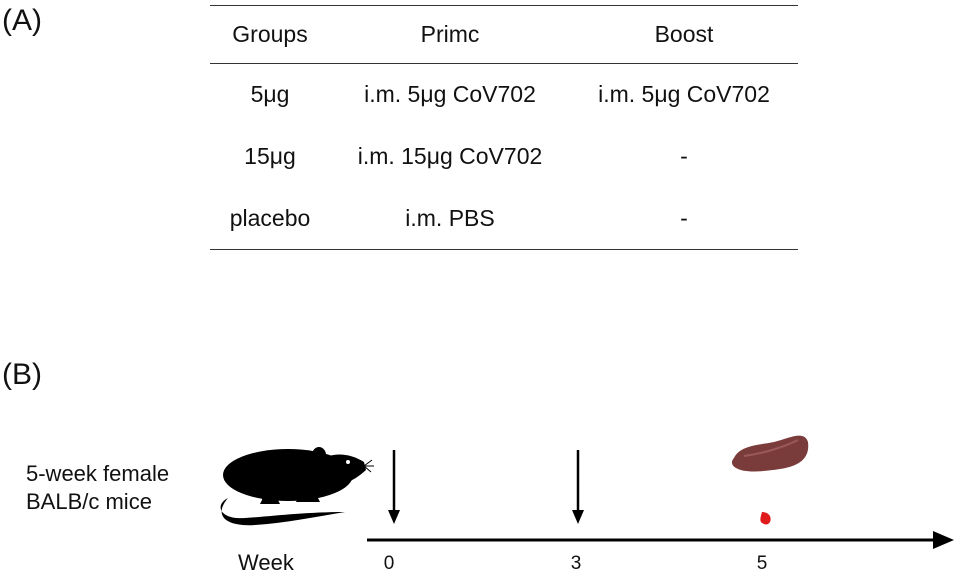 The width and height of the screenshot is (956, 577). I want to click on axis-title-week: Week, so click(266, 562).